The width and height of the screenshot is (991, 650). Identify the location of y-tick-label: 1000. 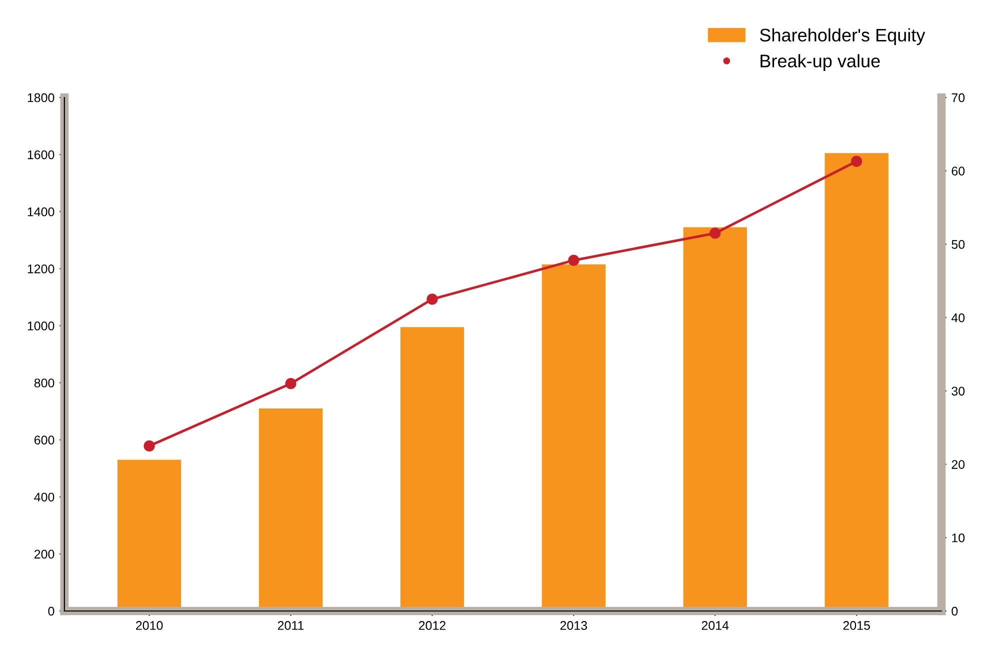
(41, 326).